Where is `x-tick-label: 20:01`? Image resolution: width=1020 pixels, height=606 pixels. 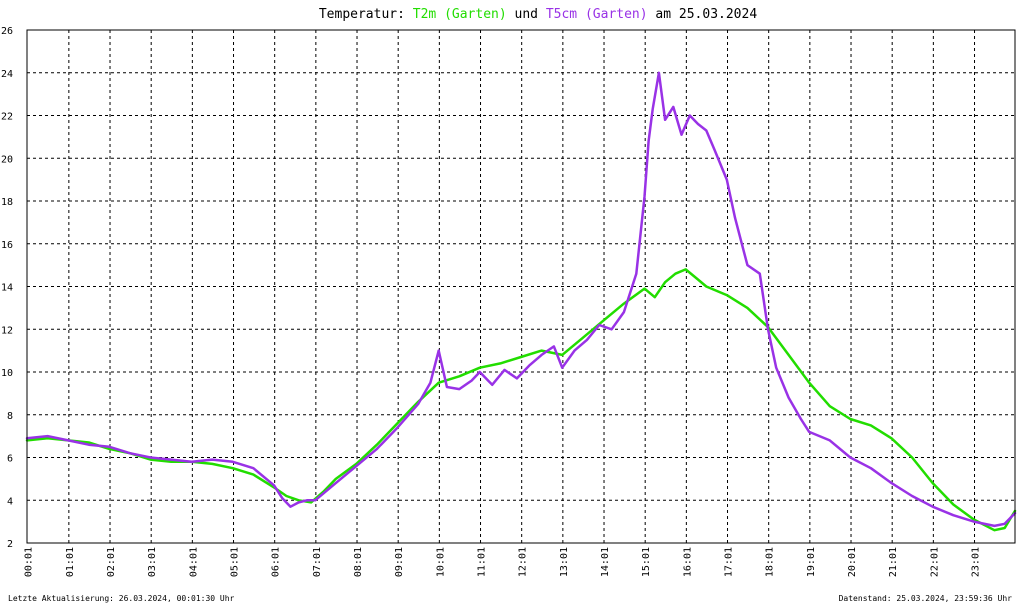
x-tick-label: 20:01 is located at coordinates (852, 562).